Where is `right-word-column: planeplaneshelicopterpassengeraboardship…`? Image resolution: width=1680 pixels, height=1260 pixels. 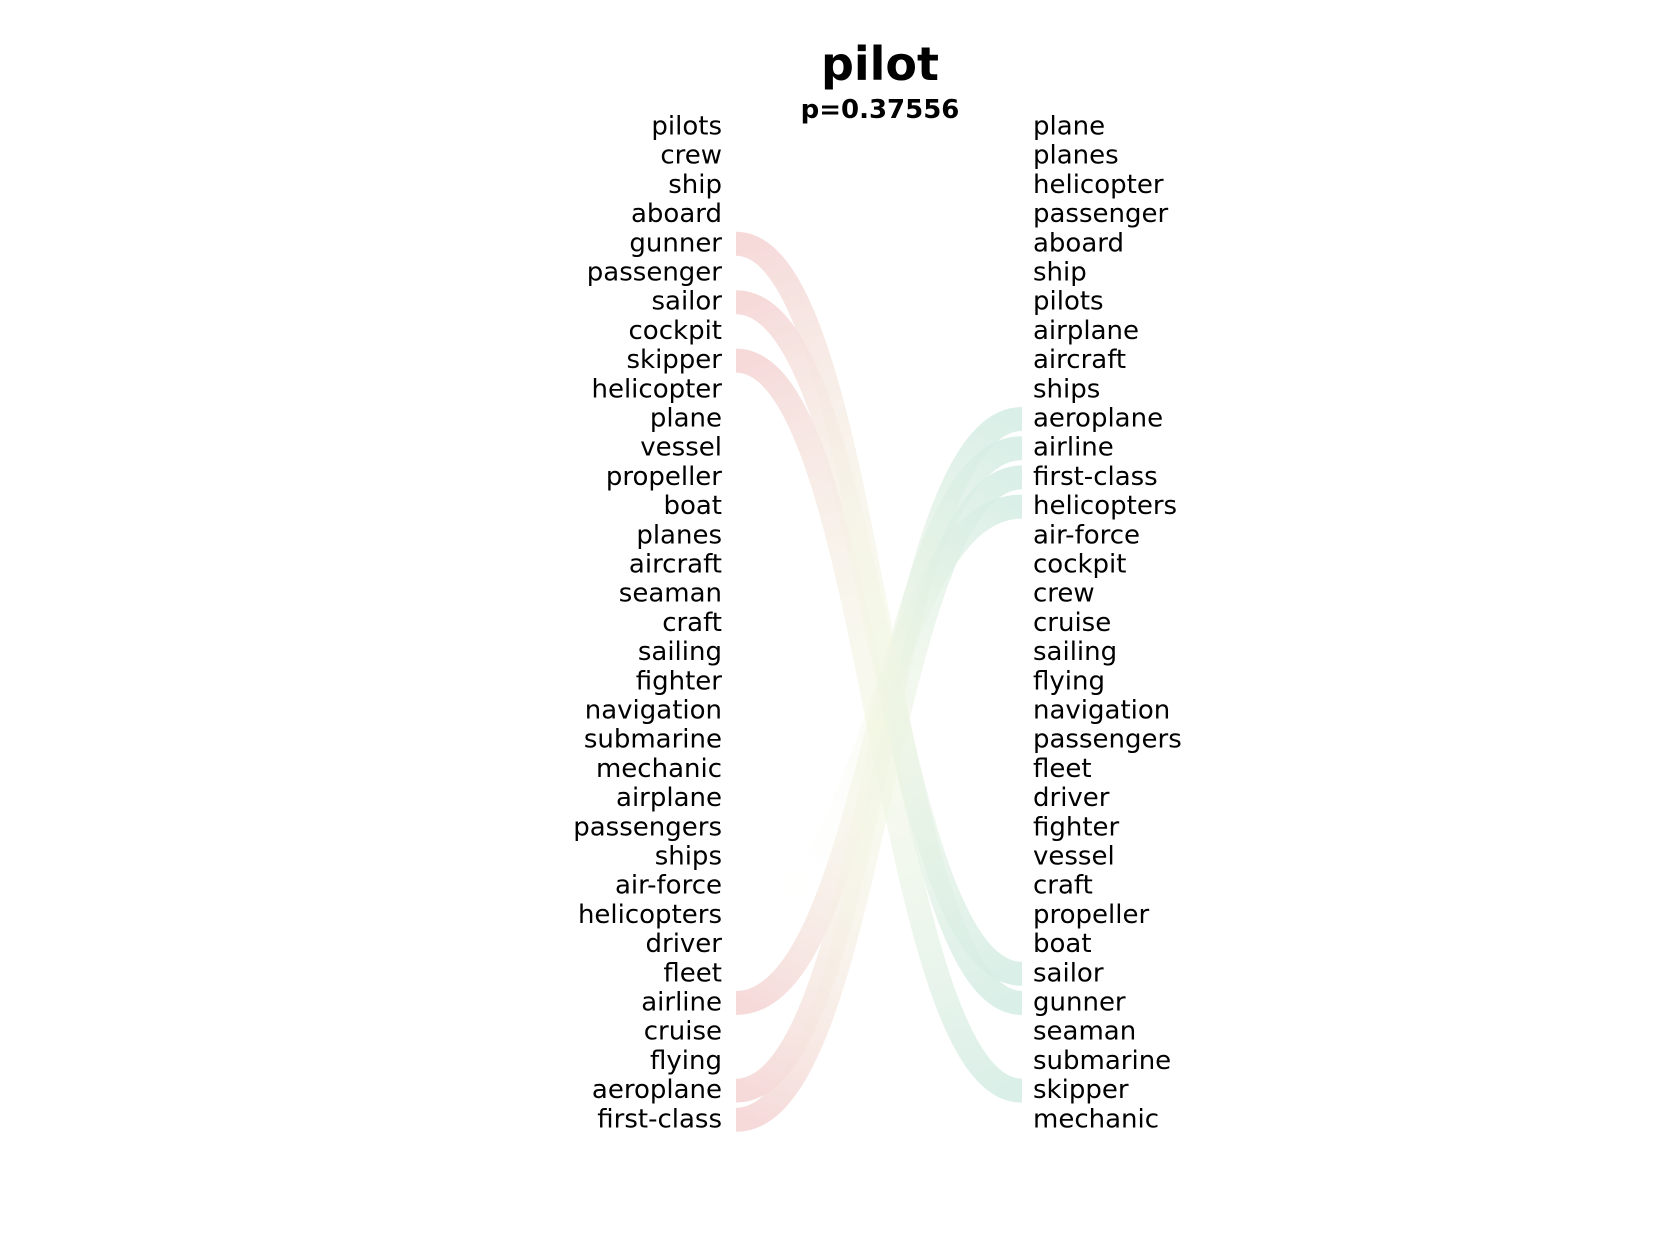
right-word-column: planeplaneshelicopterpassengeraboardship… is located at coordinates (1107, 623).